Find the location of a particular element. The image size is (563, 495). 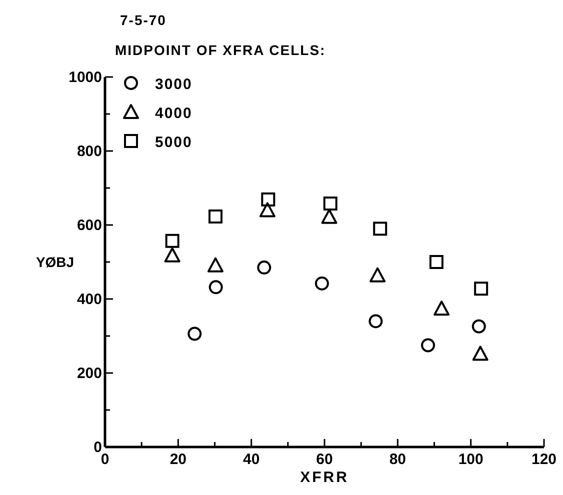

x-tick-label: 80 is located at coordinates (397, 459).